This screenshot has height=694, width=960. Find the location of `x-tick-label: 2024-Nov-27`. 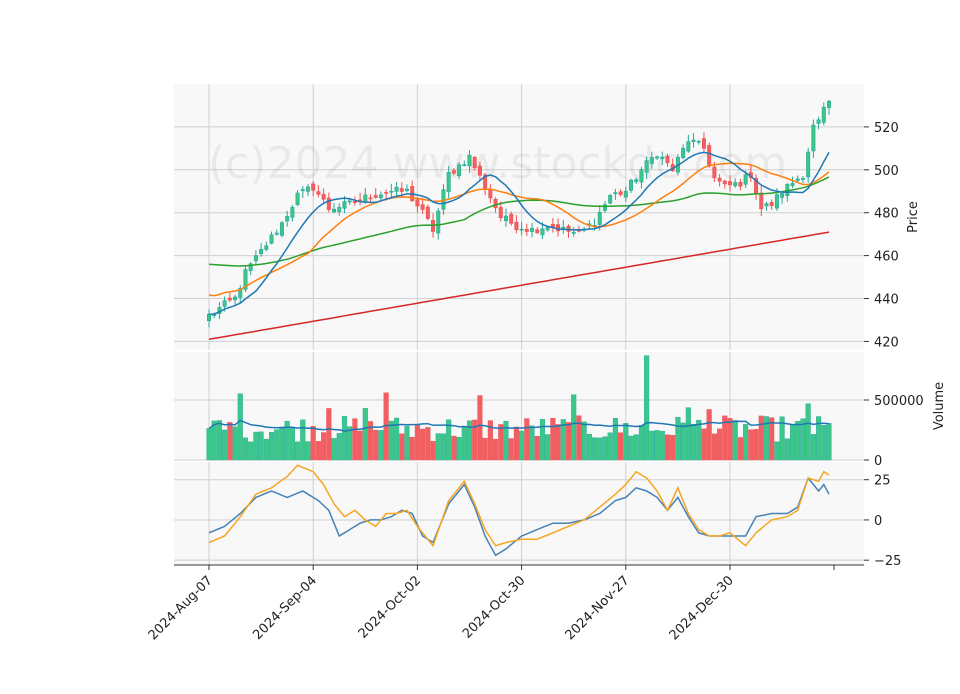

x-tick-label: 2024-Nov-27 is located at coordinates (598, 608).